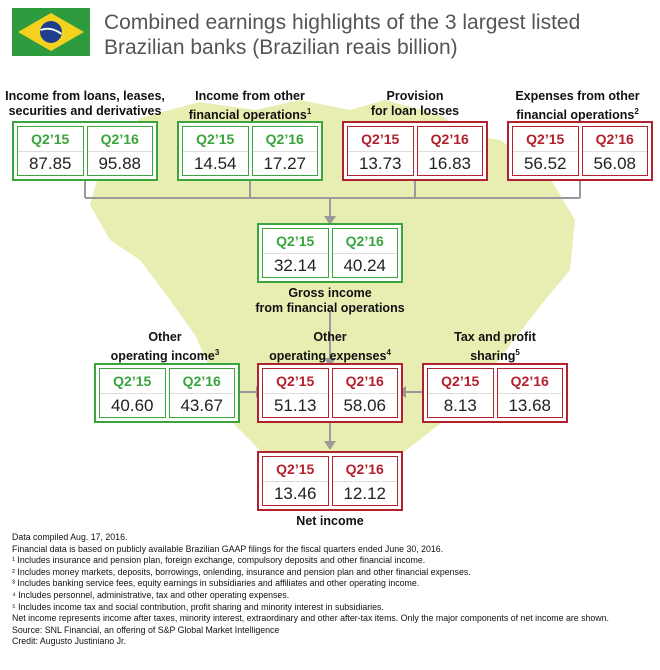  I want to click on tax-profit-label-line: sharing5, so click(495, 356).